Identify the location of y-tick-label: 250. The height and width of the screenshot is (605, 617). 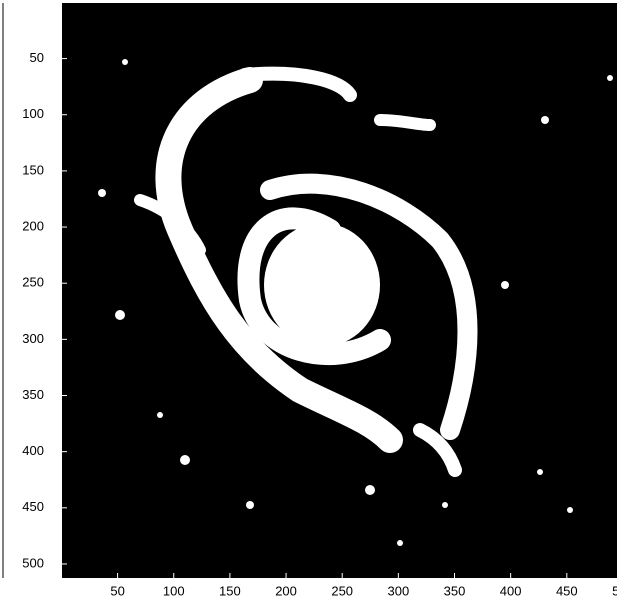
(33, 282).